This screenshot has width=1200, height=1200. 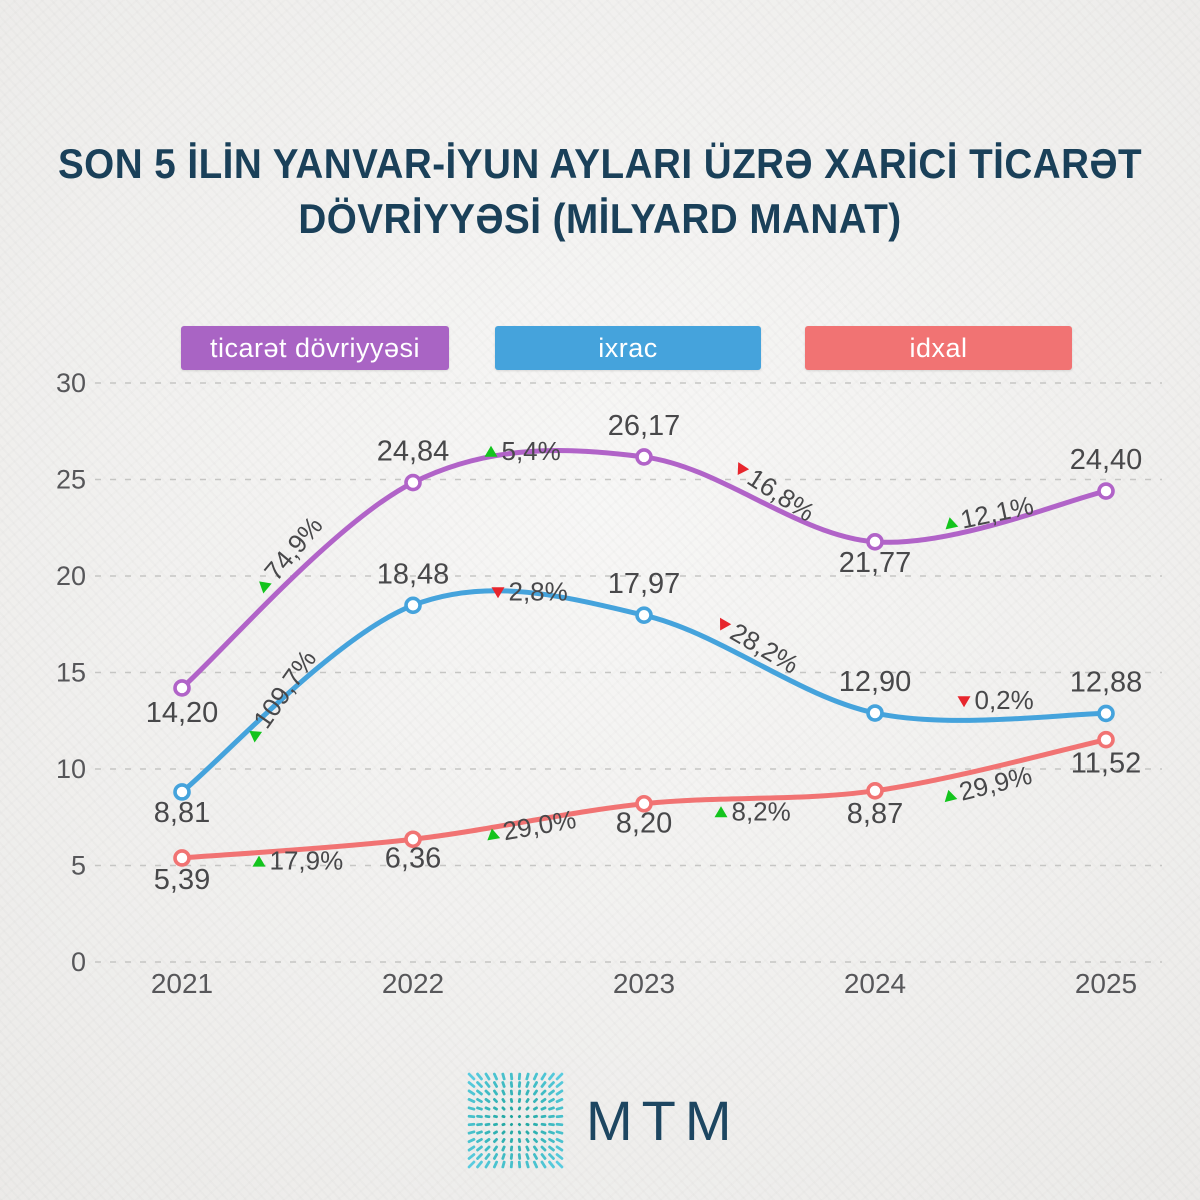 What do you see at coordinates (644, 426) in the screenshot?
I see `value-label: 26,17` at bounding box center [644, 426].